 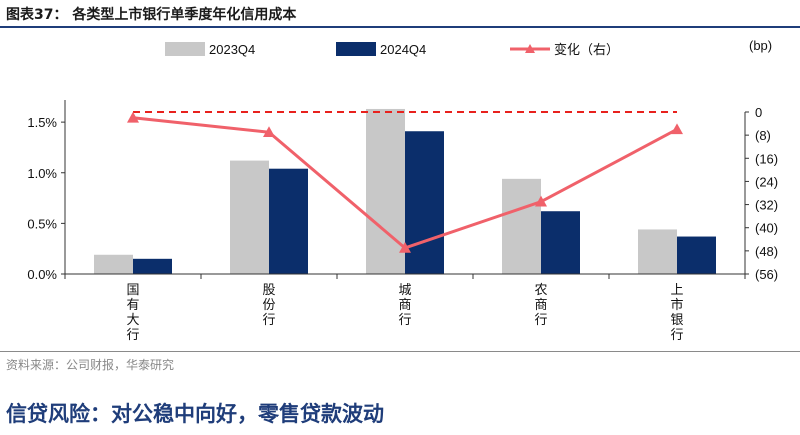 I want to click on source-note: 资料来源：公司财报，华泰研究, so click(x=90, y=365).